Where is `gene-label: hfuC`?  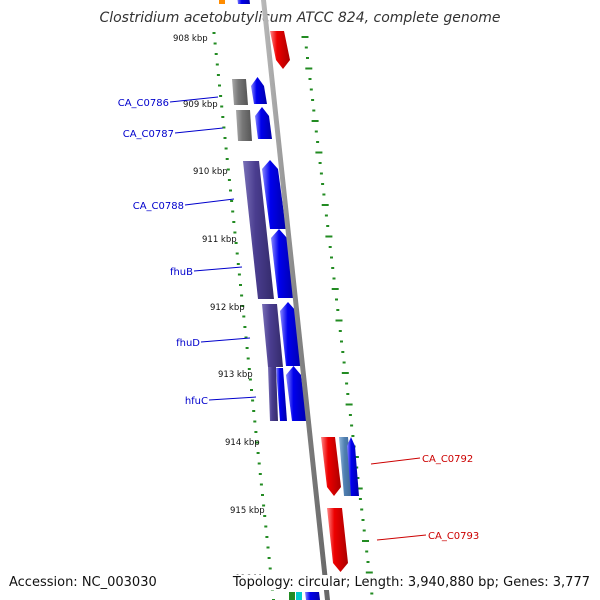
gene-label: hfuC is located at coordinates (196, 401).